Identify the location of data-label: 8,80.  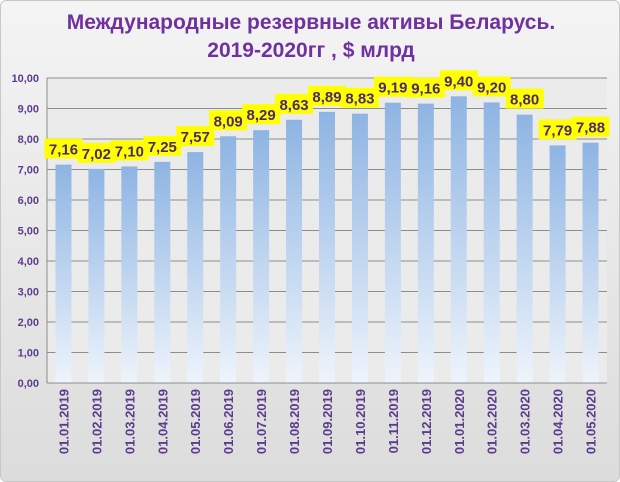
(524, 100).